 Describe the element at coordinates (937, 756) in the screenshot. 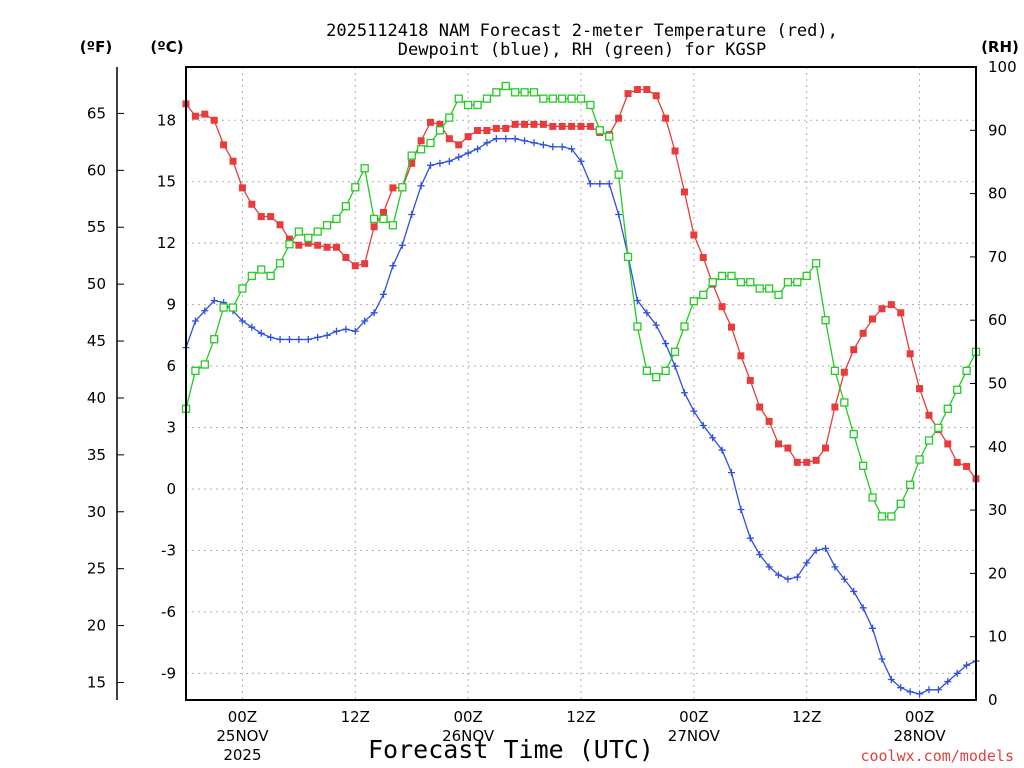

I see `credit-text: coolwx.com/models` at that location.